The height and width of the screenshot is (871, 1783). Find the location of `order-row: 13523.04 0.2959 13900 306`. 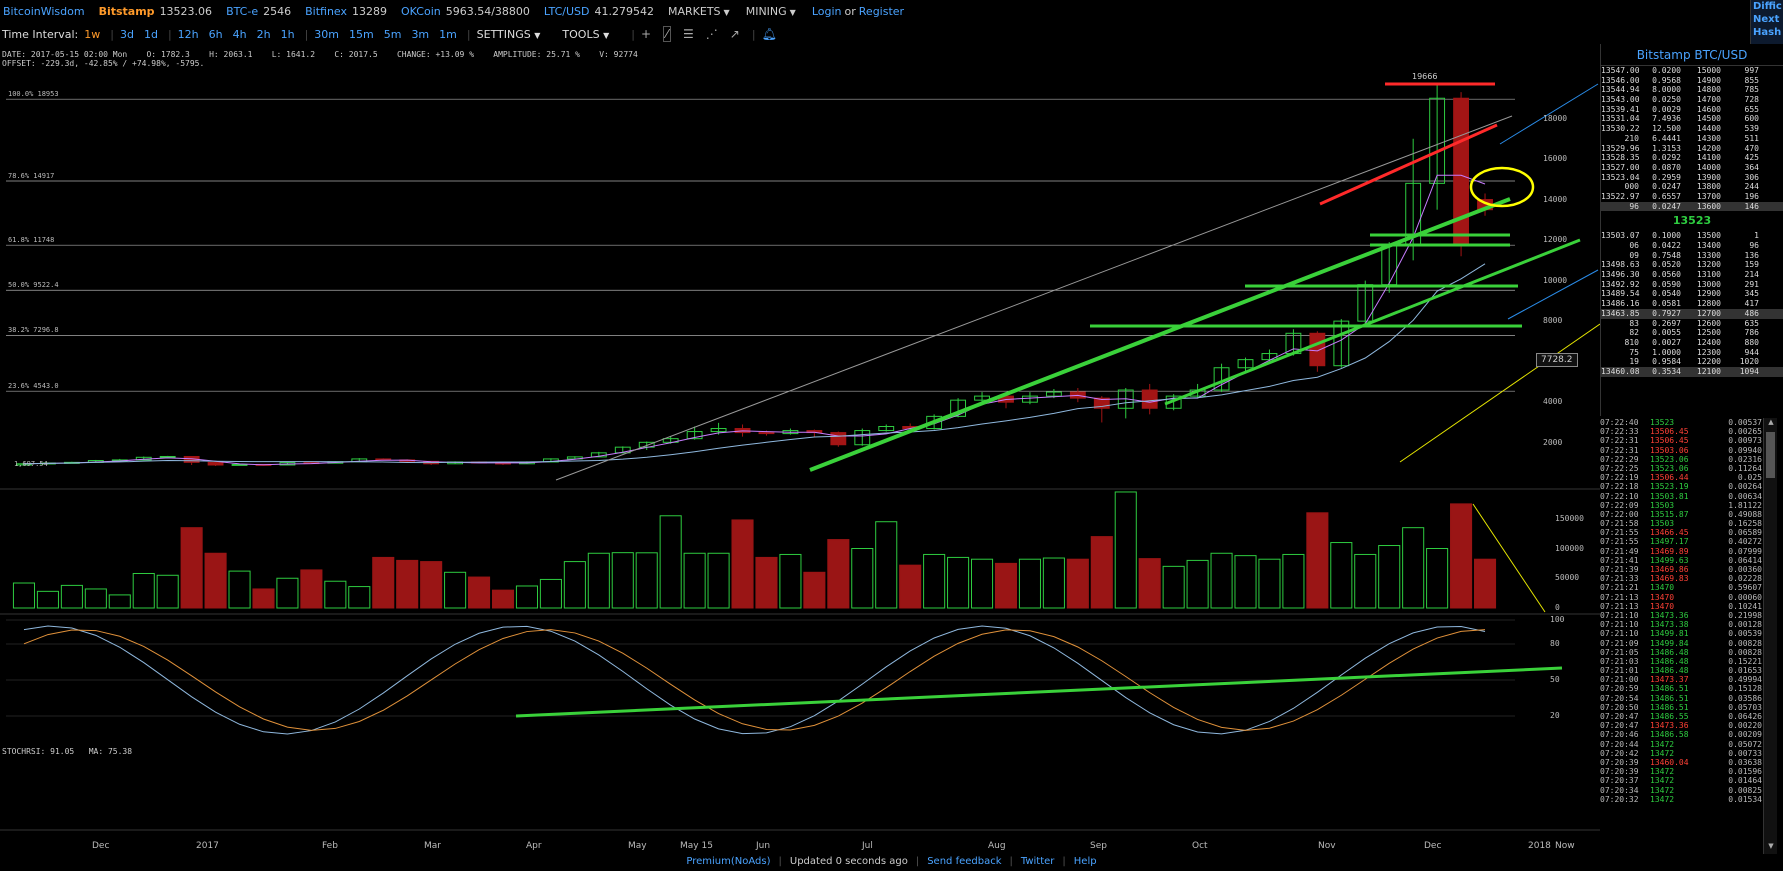

order-row: 13523.04 0.2959 13900 306 is located at coordinates (1692, 178).